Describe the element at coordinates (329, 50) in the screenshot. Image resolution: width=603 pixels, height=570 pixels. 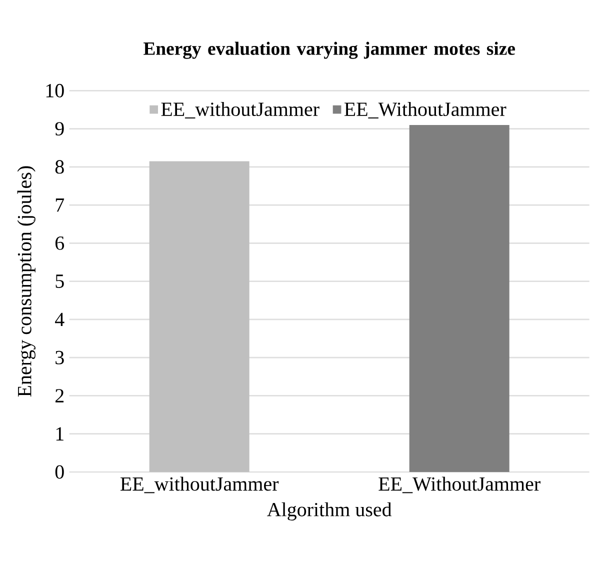
I see `chart-title: Energy evaluation varying jammer motes size` at that location.